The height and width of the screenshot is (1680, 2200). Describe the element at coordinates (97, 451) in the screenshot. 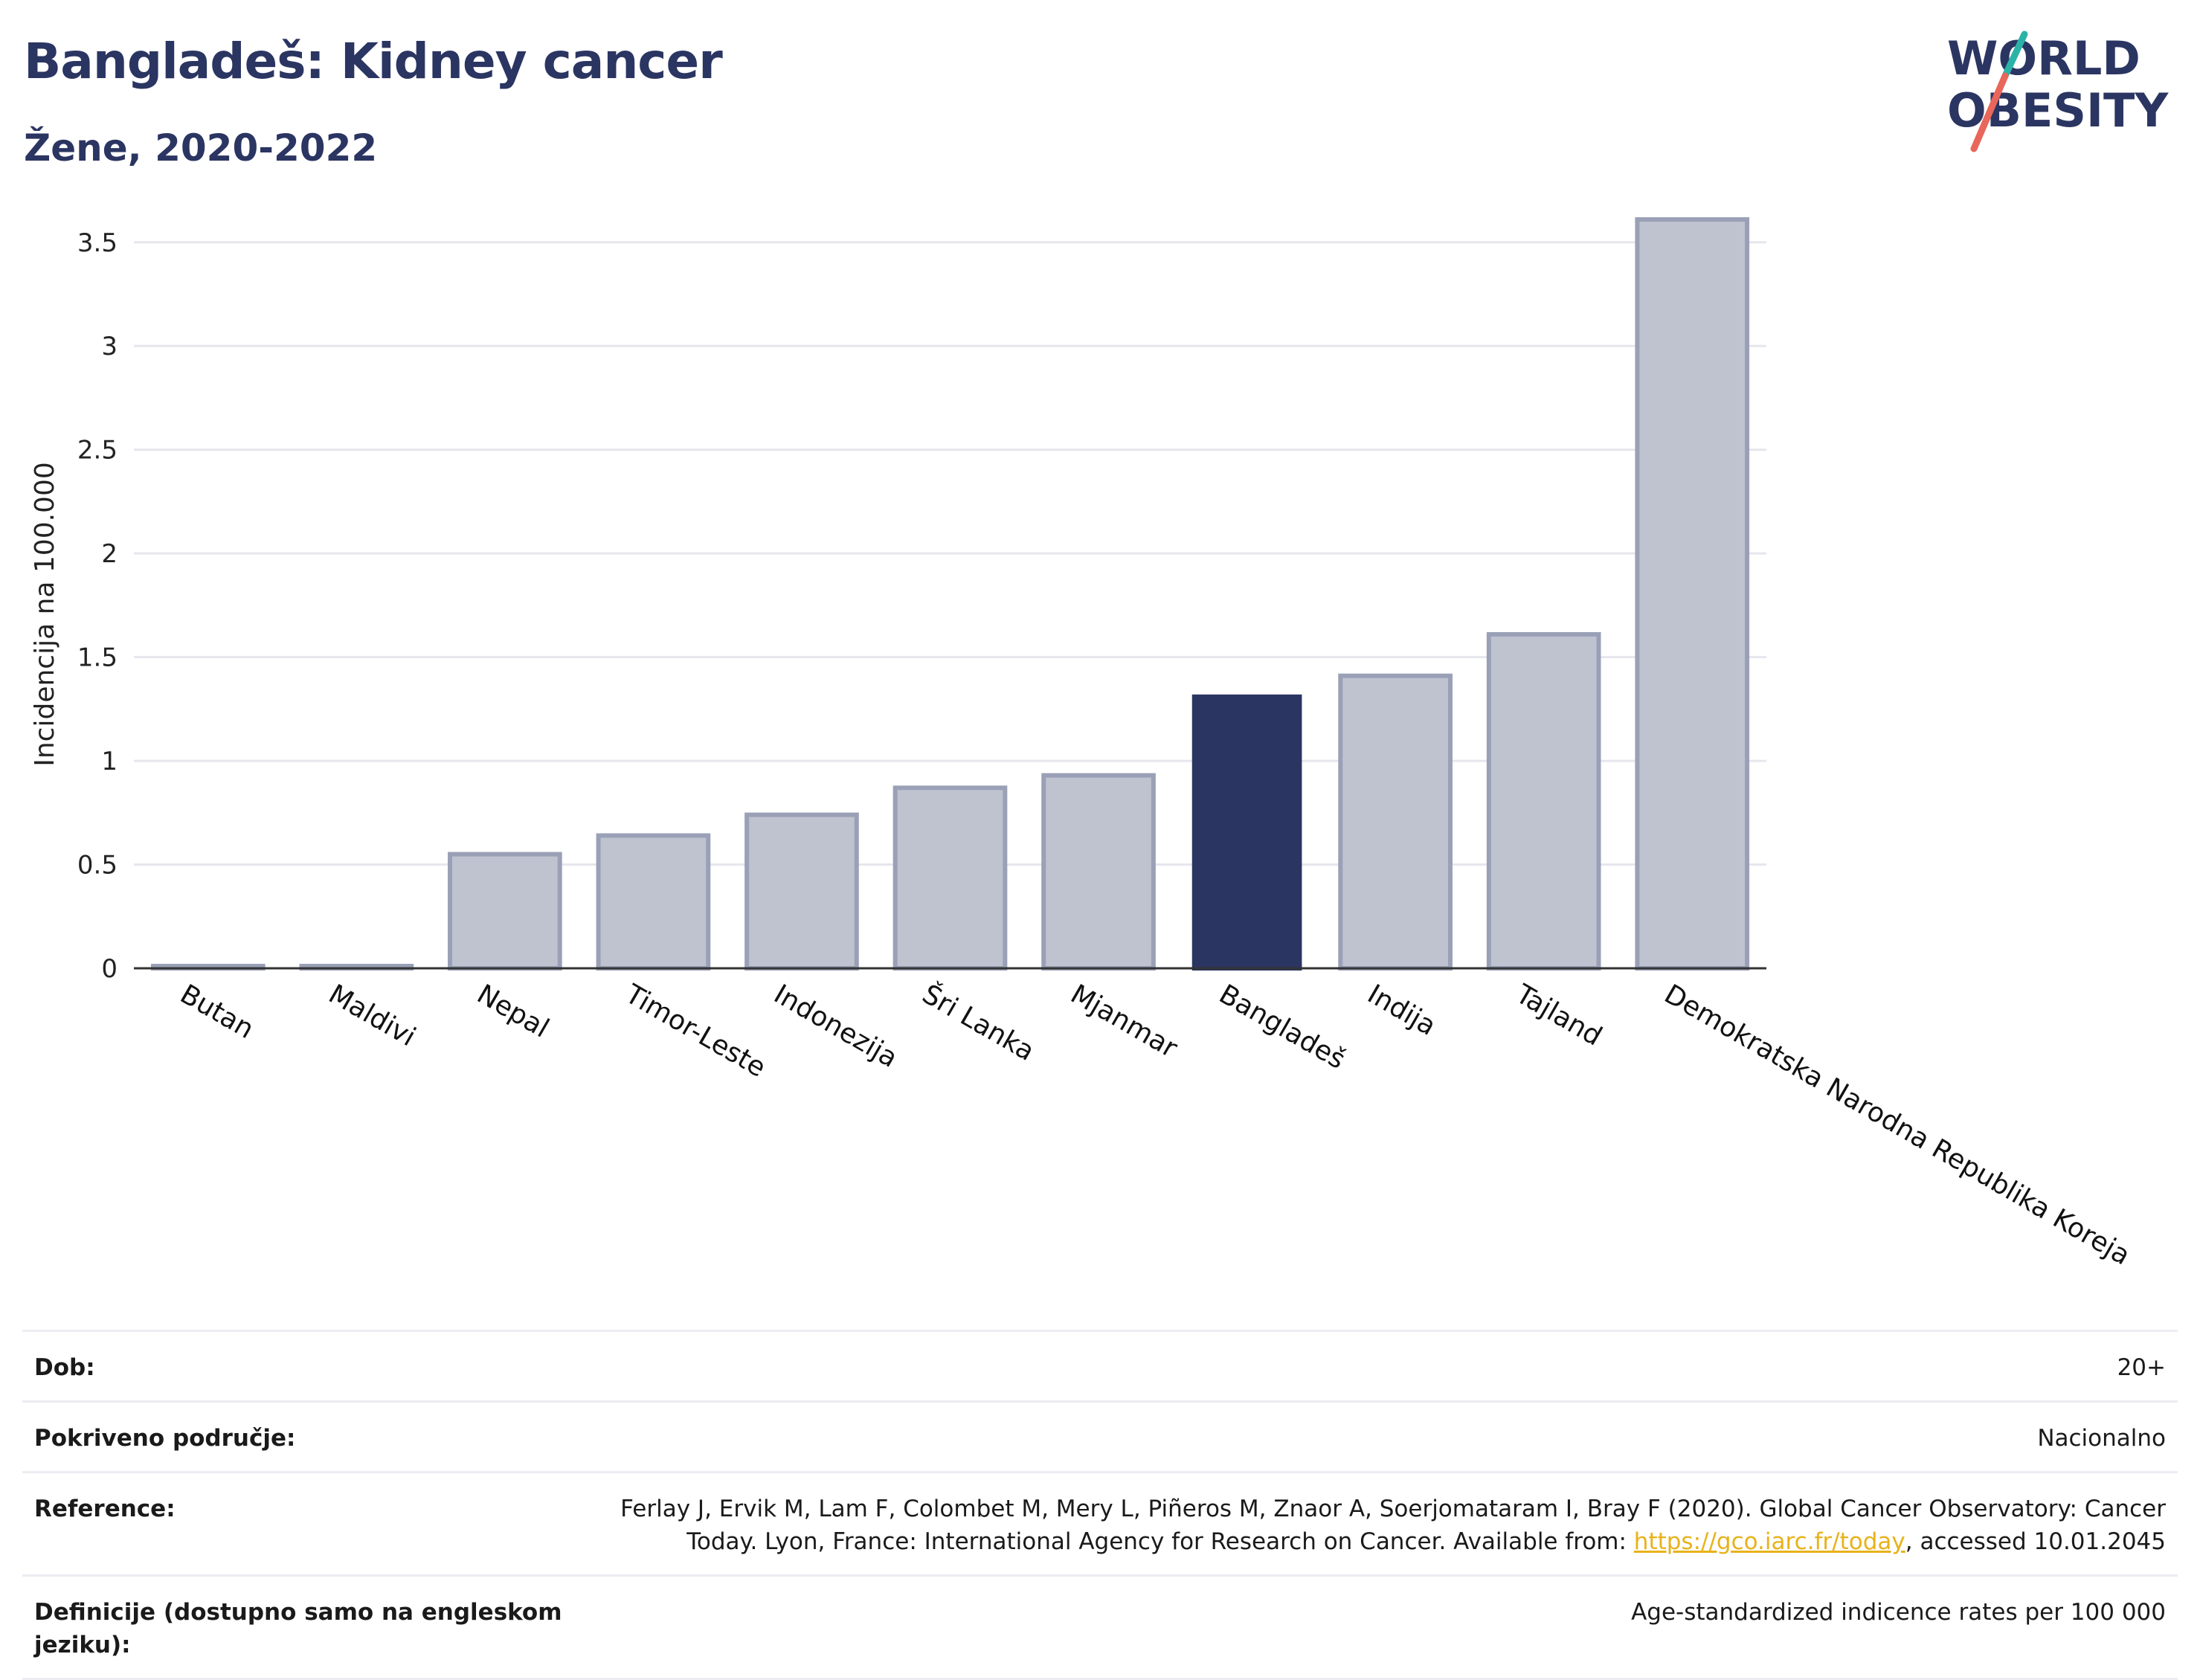

I see `y-tick-label: 2.5` at that location.